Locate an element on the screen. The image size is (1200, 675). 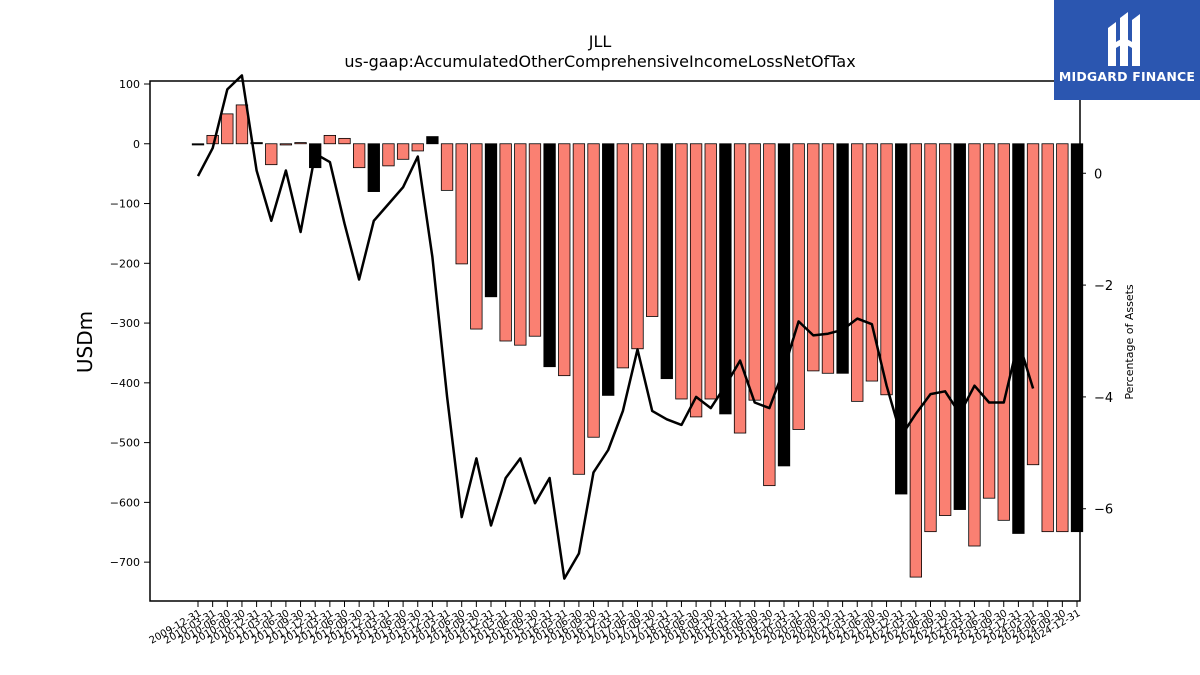
y2-tick-label: −2 is located at coordinates (1103, 286).